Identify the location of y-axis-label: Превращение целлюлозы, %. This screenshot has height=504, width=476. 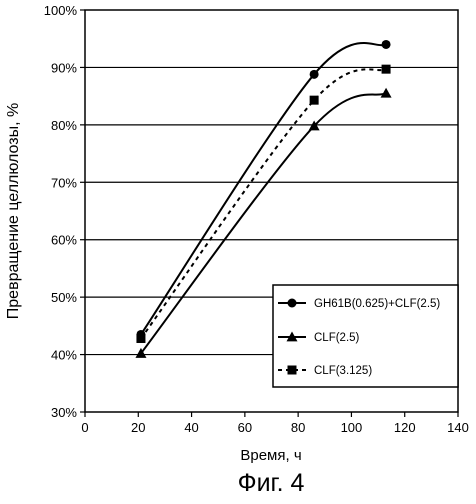
(13, 211).